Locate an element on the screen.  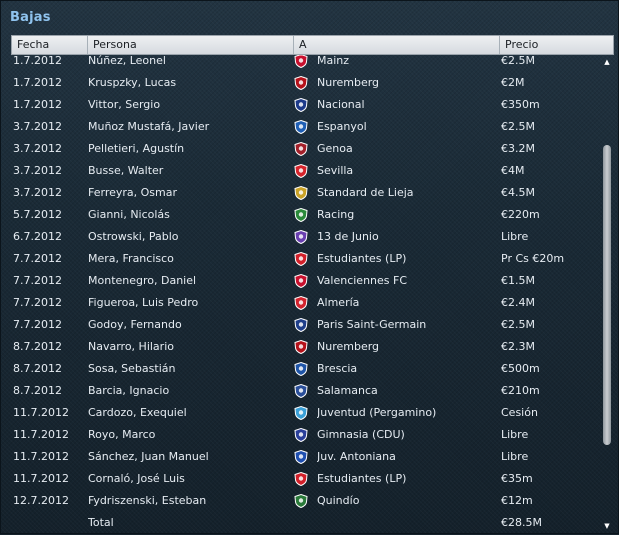
row-club-link: Quindío is located at coordinates (338, 500).